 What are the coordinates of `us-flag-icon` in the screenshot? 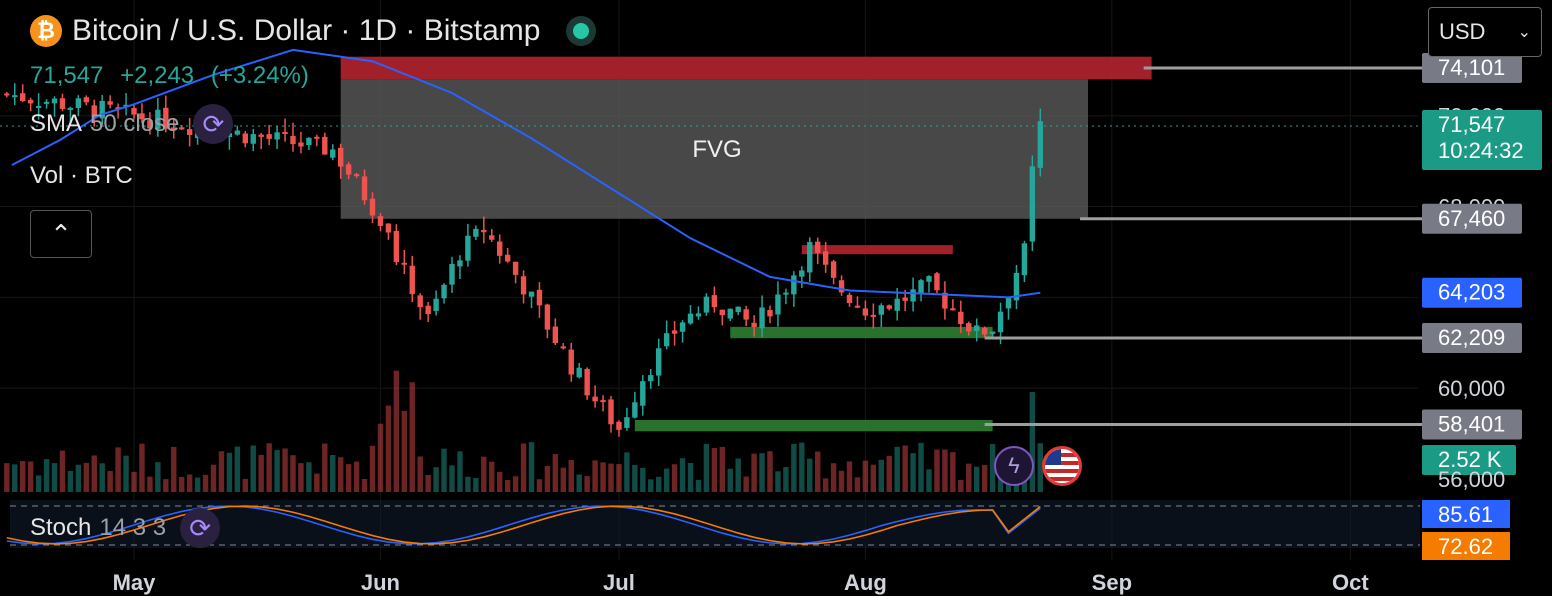 It's located at (1062, 466).